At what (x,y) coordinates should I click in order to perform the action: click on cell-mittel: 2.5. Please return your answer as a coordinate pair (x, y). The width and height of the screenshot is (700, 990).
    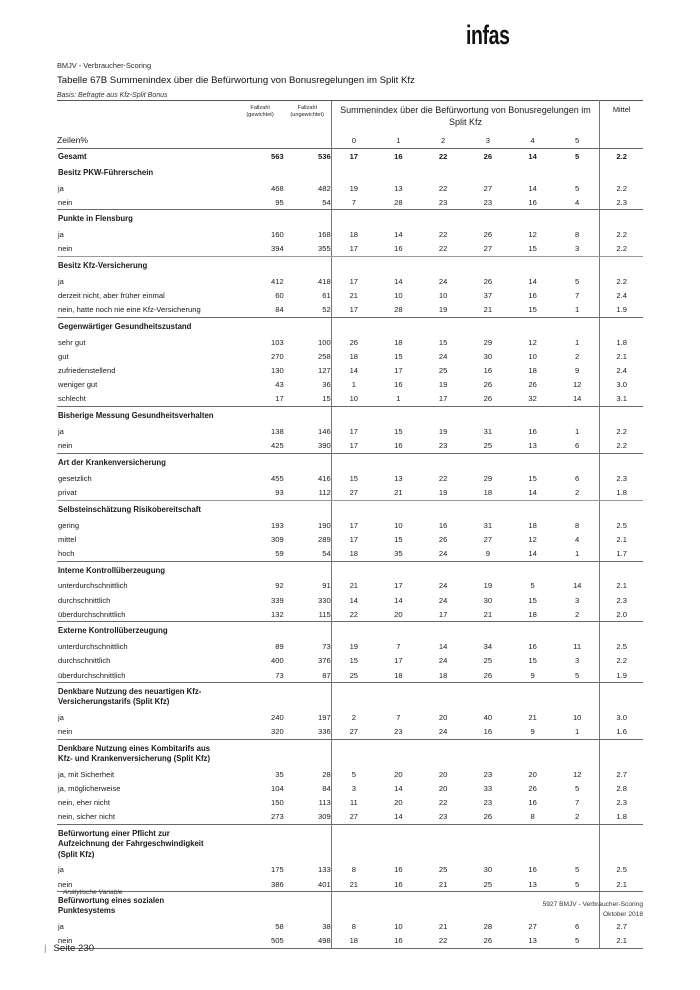
    Looking at the image, I should click on (621, 647).